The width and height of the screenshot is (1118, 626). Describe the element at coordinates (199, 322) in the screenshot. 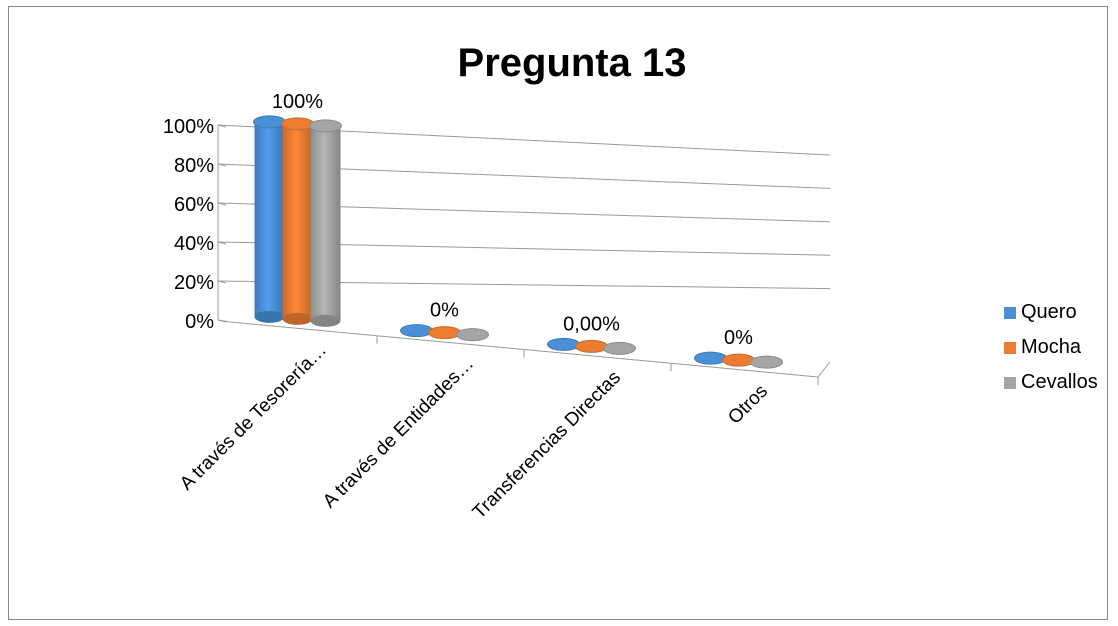

I see `y-tick-label: 0%` at that location.